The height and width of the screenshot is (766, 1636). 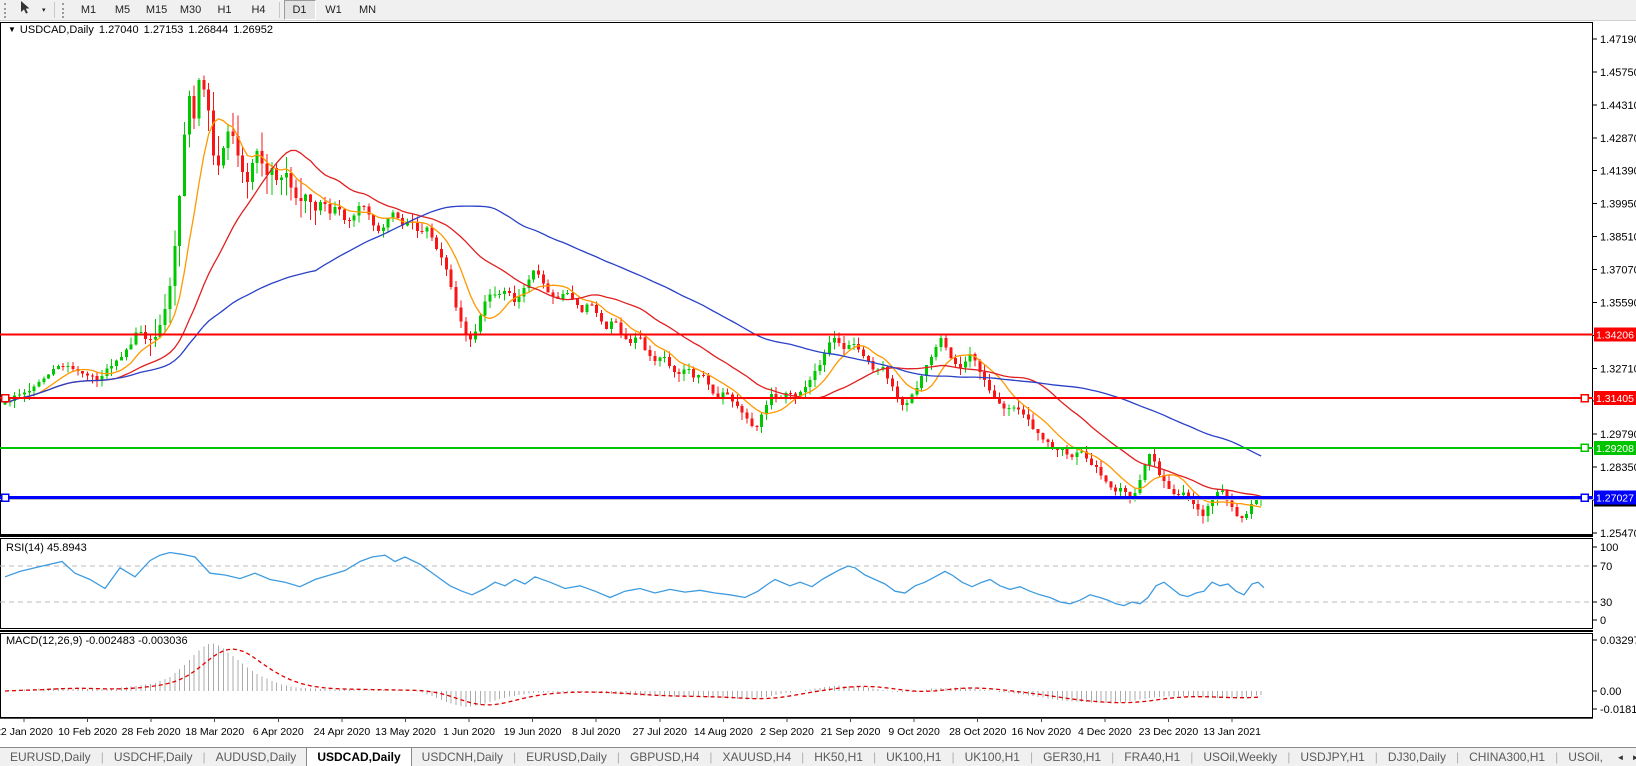 I want to click on tab-scroll-buttons: ◄►, so click(x=1624, y=757).